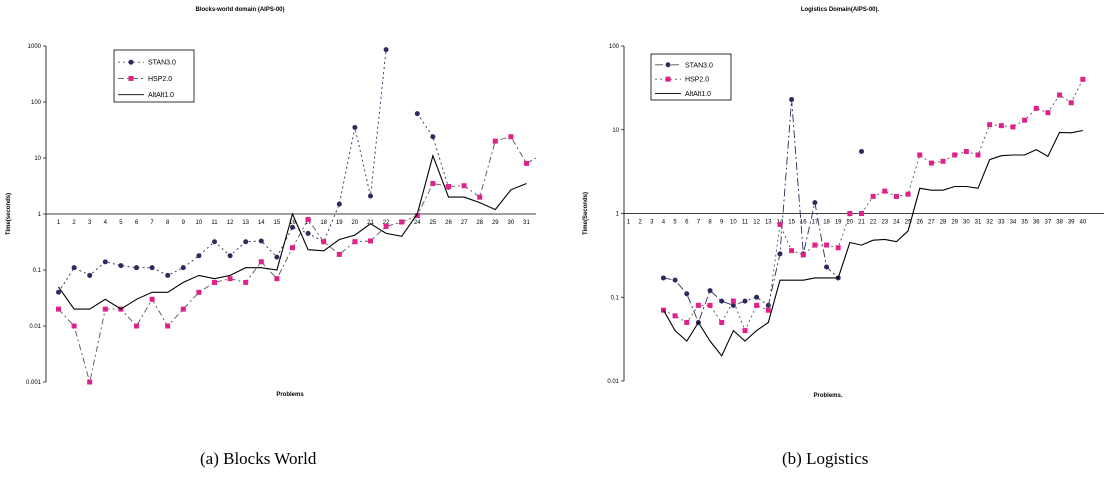 Image resolution: width=1104 pixels, height=480 pixels. I want to click on chart-title: Blocks-world domain (AIPS-00), so click(239, 10).